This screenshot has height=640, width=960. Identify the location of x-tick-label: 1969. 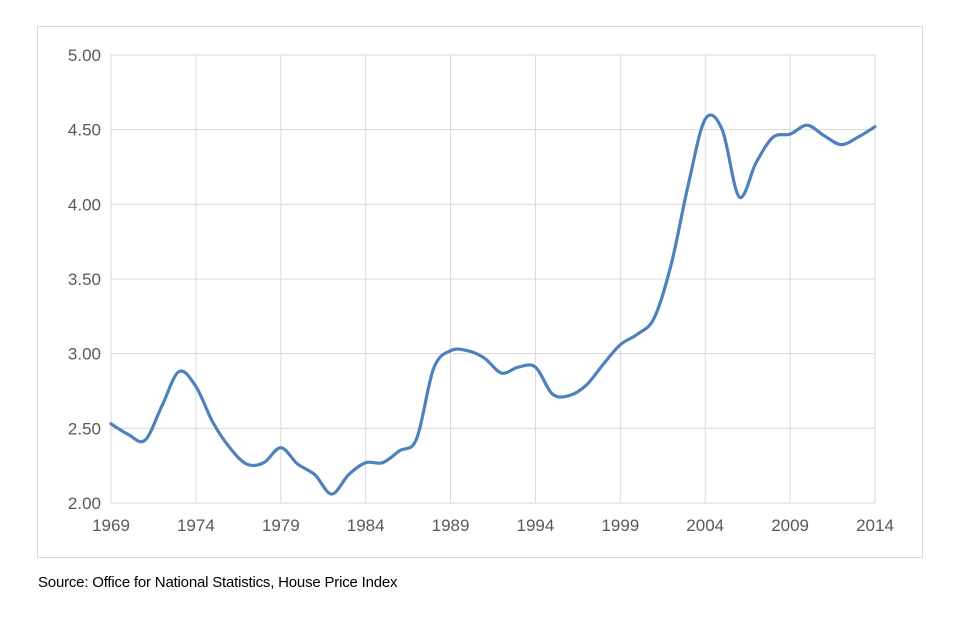
(111, 525).